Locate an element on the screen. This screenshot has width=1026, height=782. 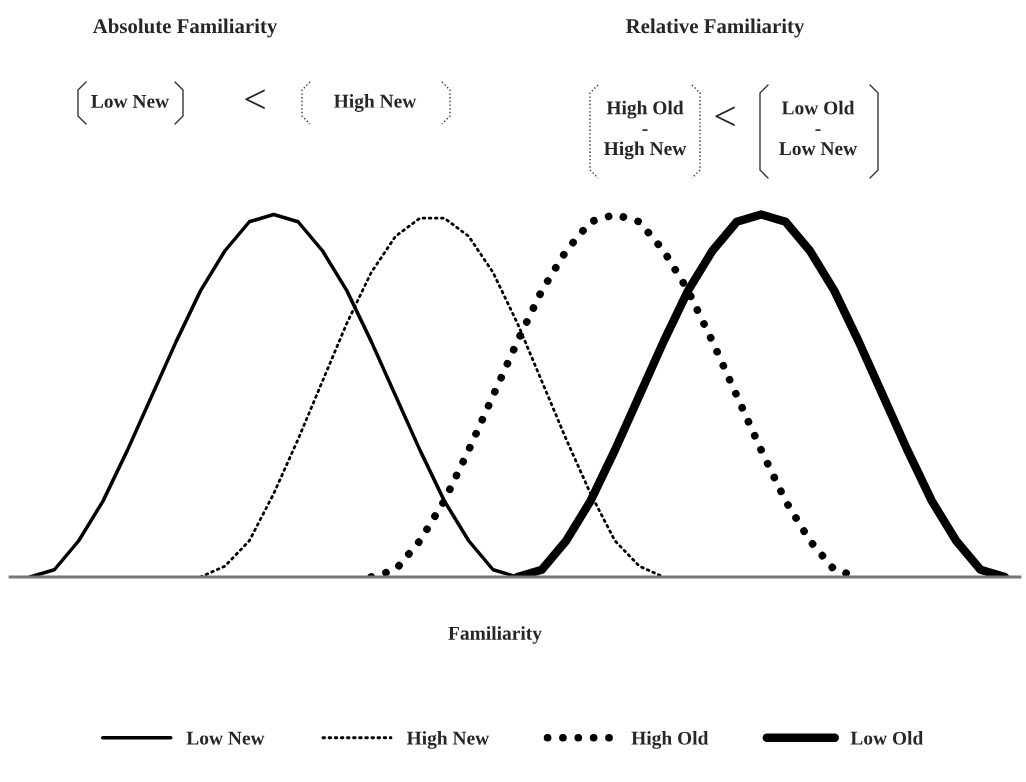
legend-label: Low New is located at coordinates (225, 738).